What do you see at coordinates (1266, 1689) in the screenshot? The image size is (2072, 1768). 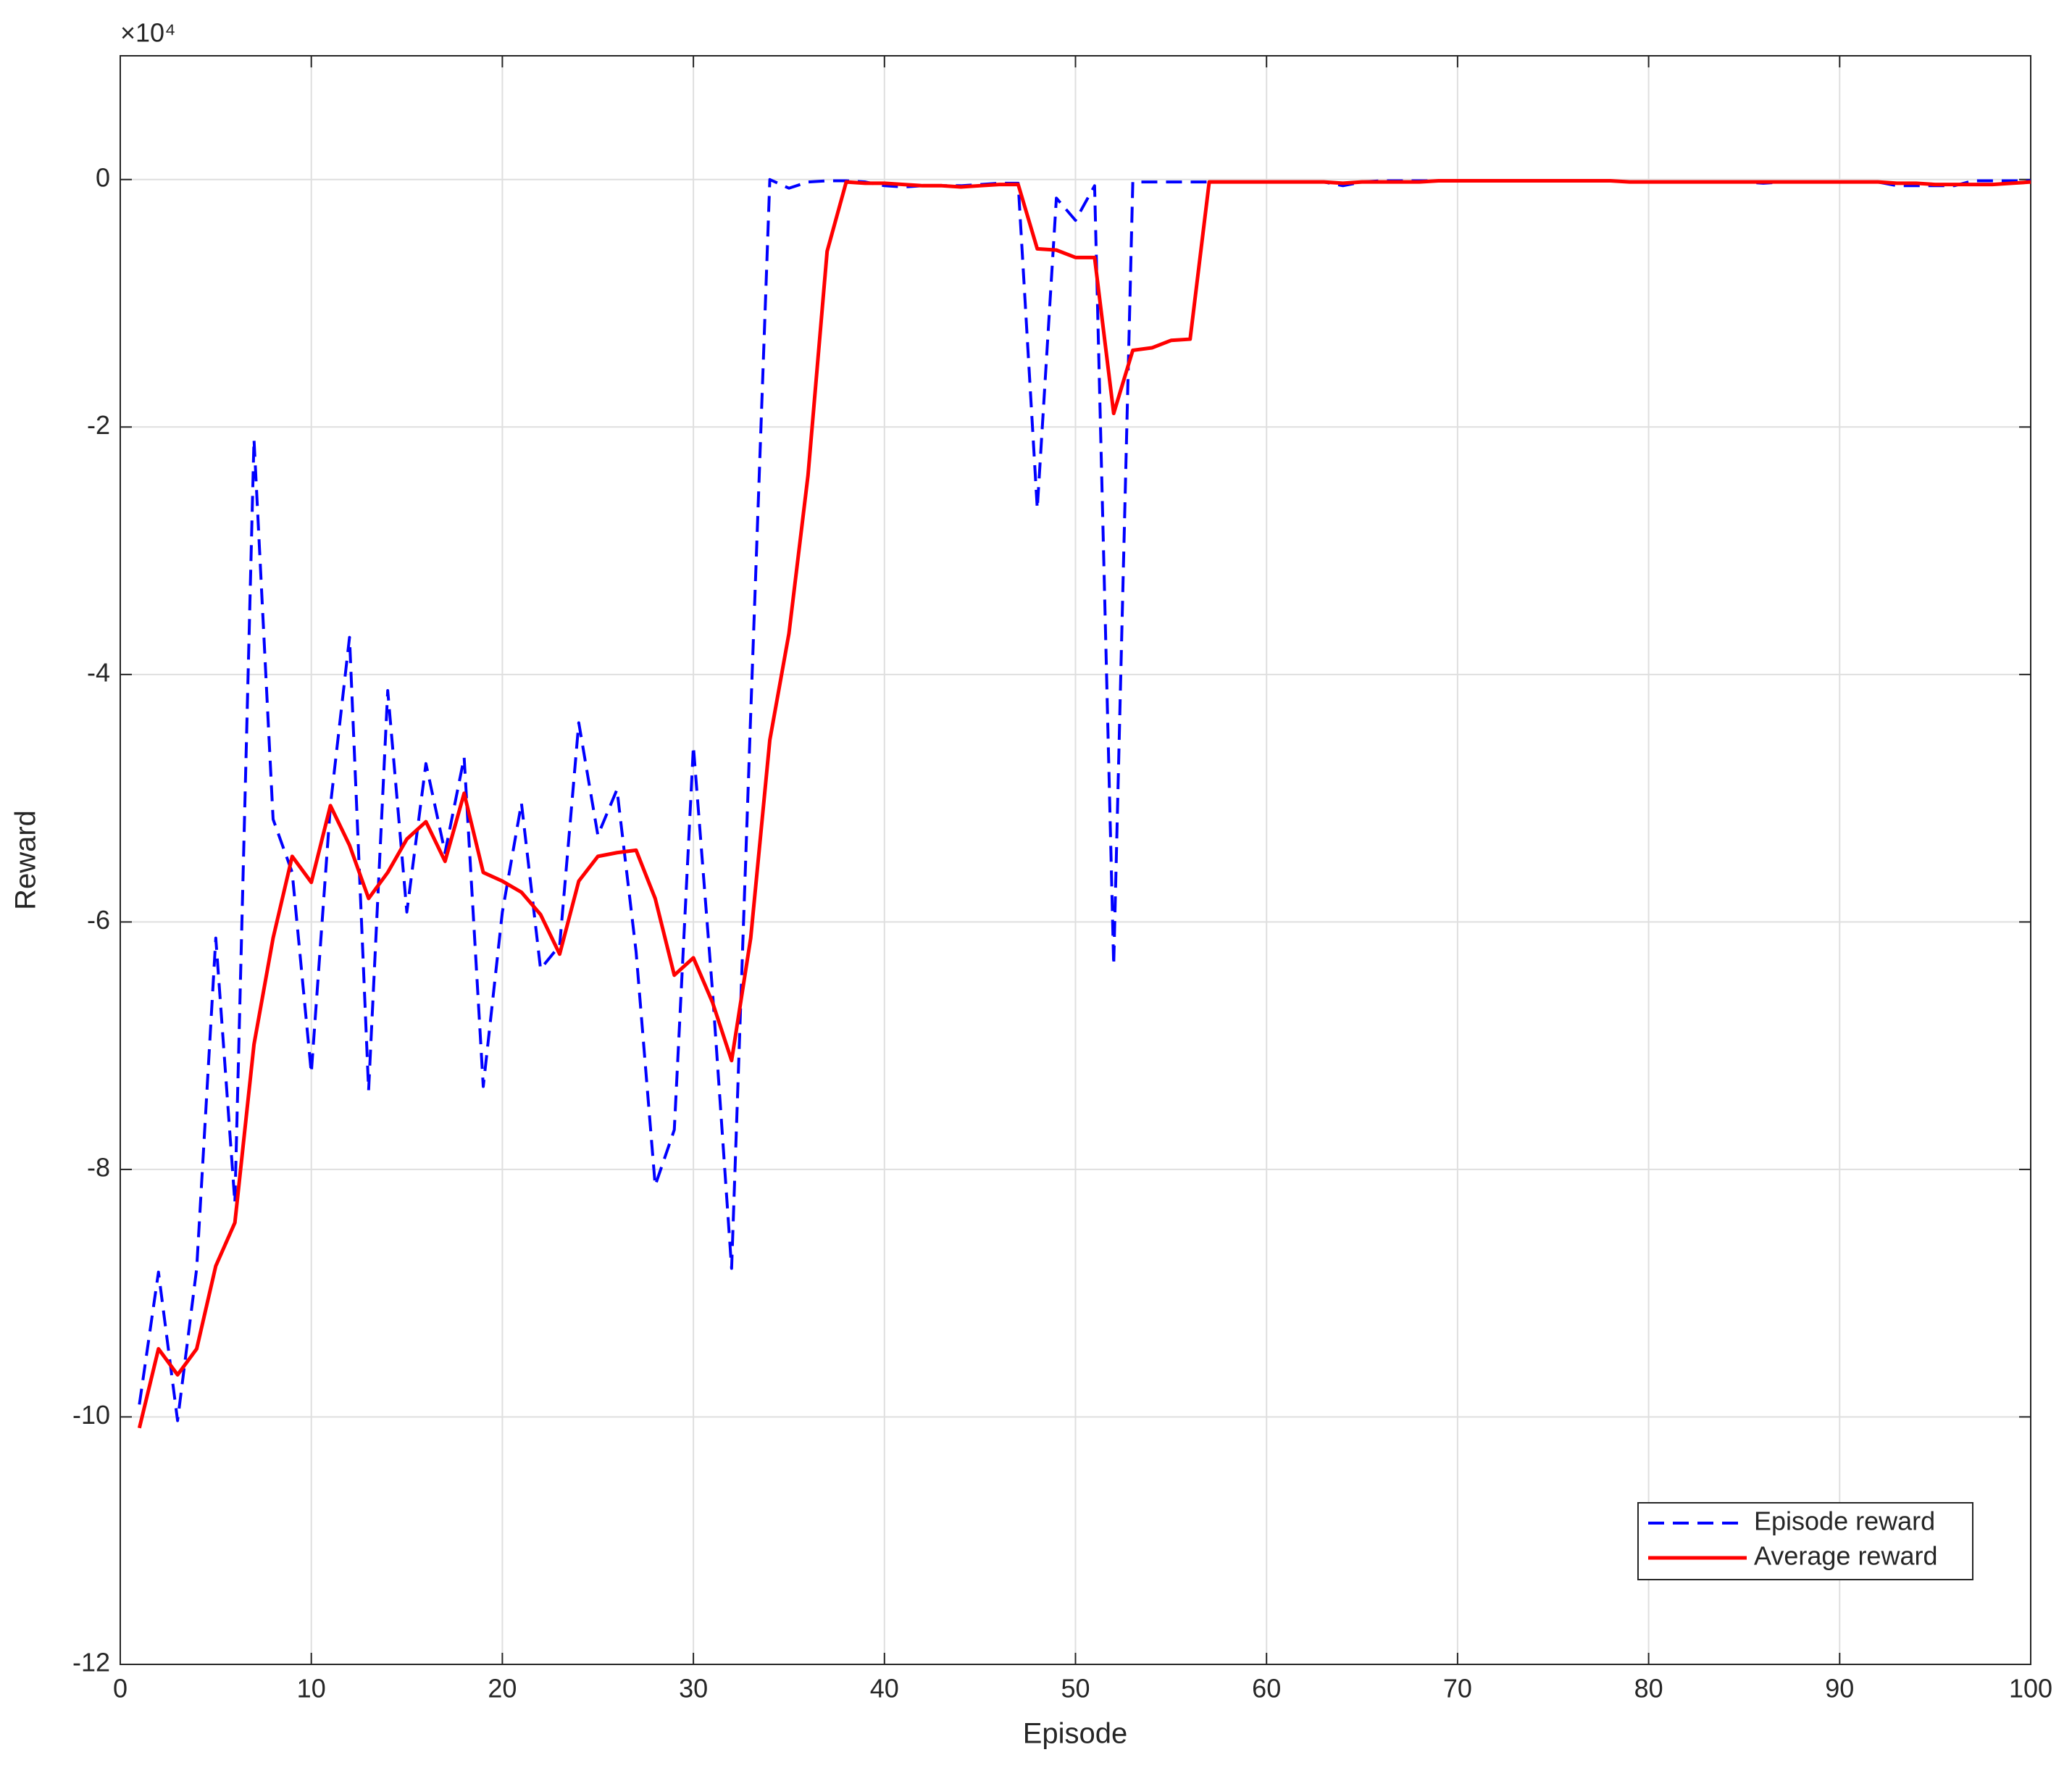 I see `x-tick-label: 60` at bounding box center [1266, 1689].